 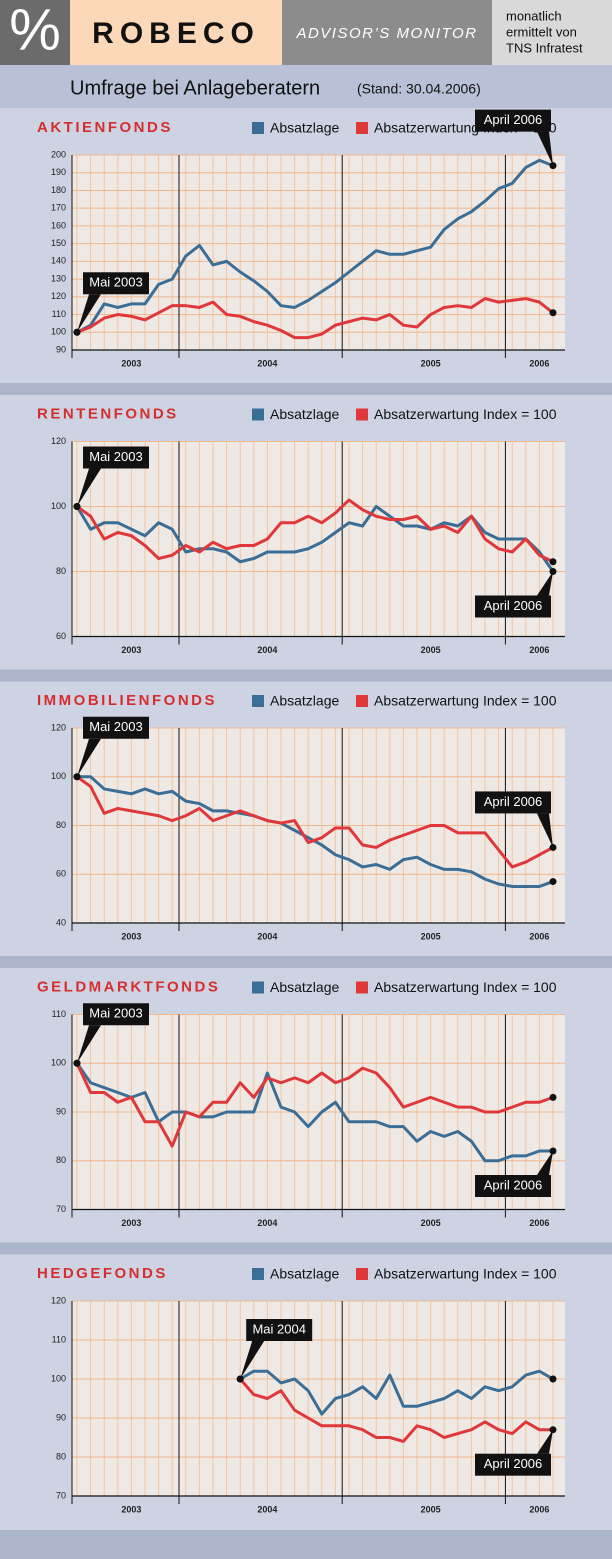 What do you see at coordinates (102, 1273) in the screenshot?
I see `chart-title: HEDGEFONDS` at bounding box center [102, 1273].